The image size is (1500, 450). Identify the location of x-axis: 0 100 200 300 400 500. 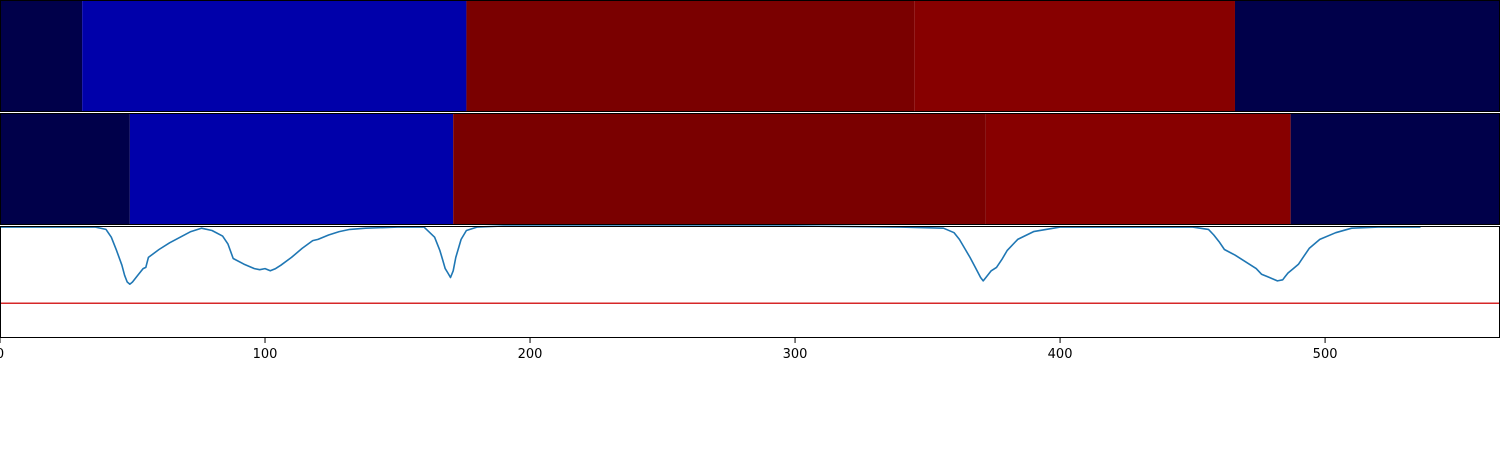
(669, 350).